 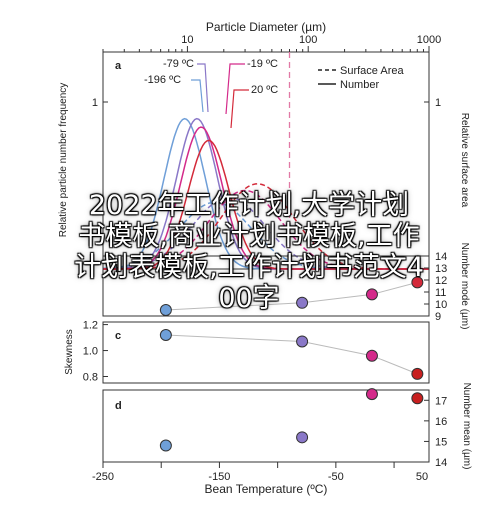 What do you see at coordinates (90, 378) in the screenshot?
I see `ytick-label: 0.8` at bounding box center [90, 378].